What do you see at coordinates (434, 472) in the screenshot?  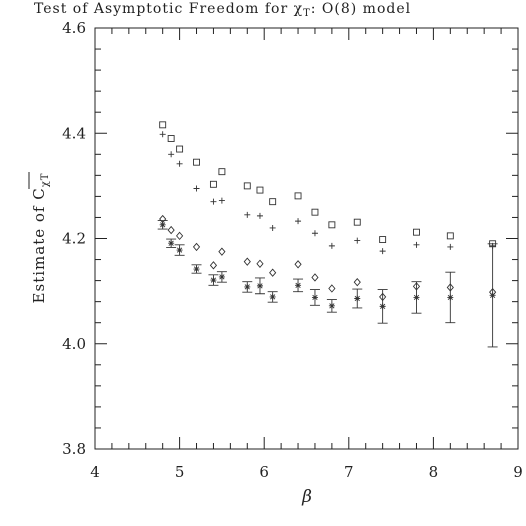 I see `x-tick-label: 8` at bounding box center [434, 472].